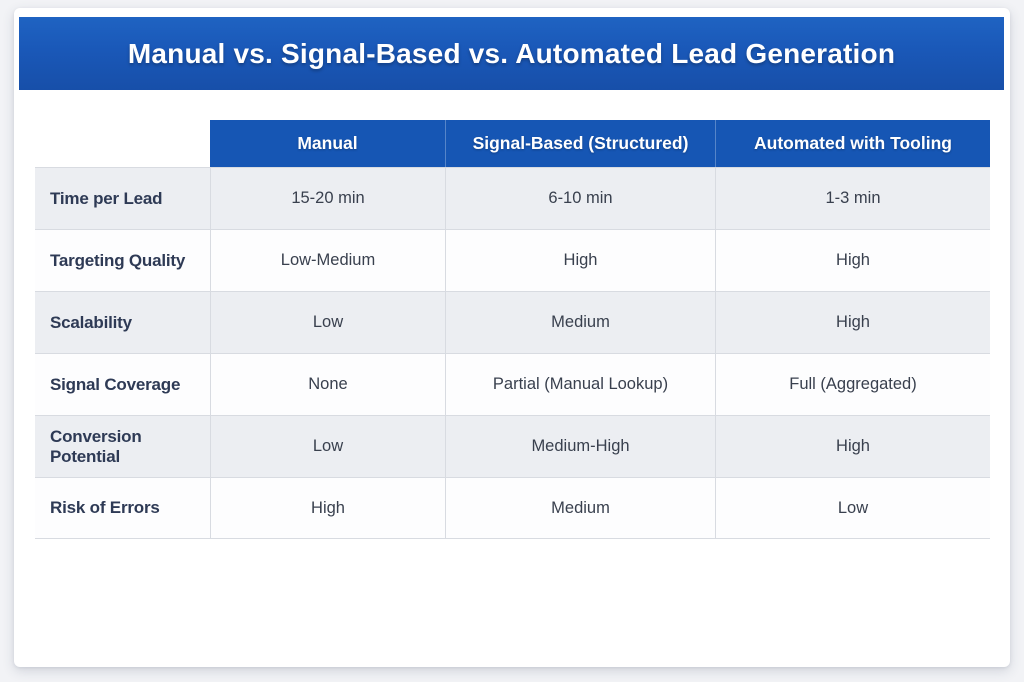 The width and height of the screenshot is (1024, 682). Describe the element at coordinates (327, 260) in the screenshot. I see `table-cell: Low-Medium` at that location.